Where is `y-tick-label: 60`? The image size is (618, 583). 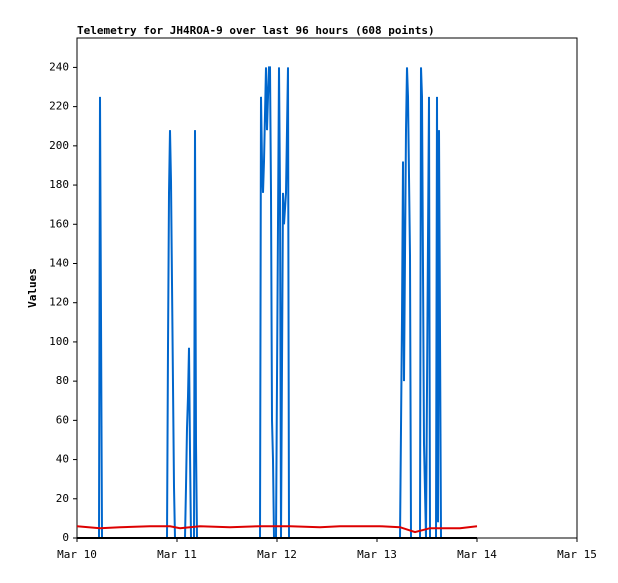
y-tick-label: 60 is located at coordinates (62, 419).